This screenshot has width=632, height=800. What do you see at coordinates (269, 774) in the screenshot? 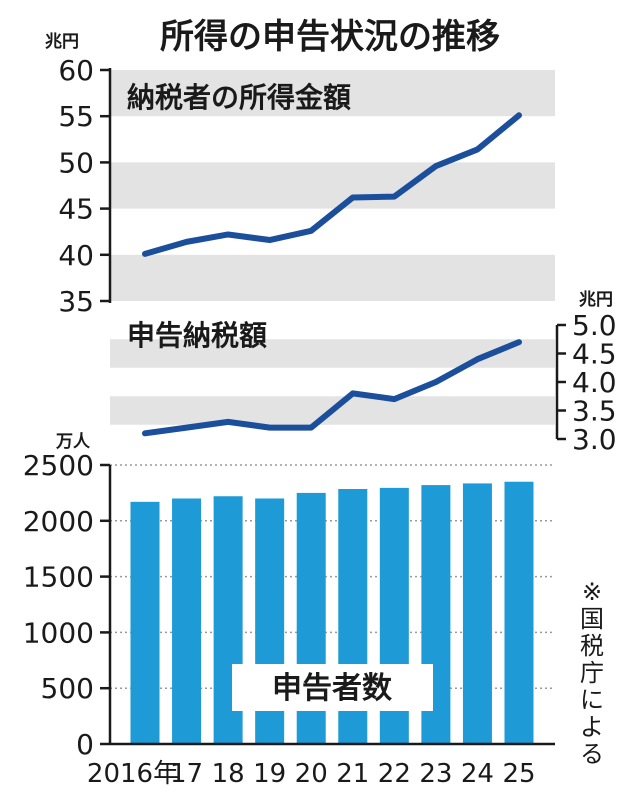
I see `x-tick-label: 19` at bounding box center [269, 774].